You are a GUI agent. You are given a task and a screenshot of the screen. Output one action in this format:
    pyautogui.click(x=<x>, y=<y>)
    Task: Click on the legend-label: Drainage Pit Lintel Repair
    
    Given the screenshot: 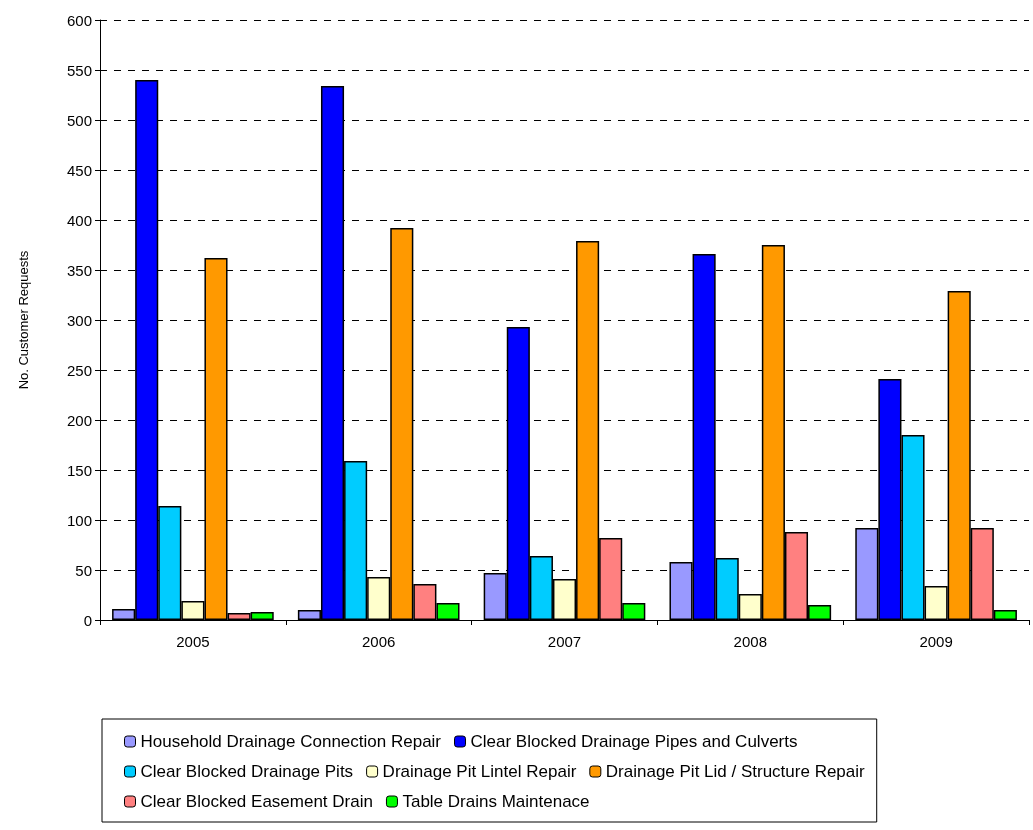 What is the action you would take?
    pyautogui.click(x=479, y=771)
    